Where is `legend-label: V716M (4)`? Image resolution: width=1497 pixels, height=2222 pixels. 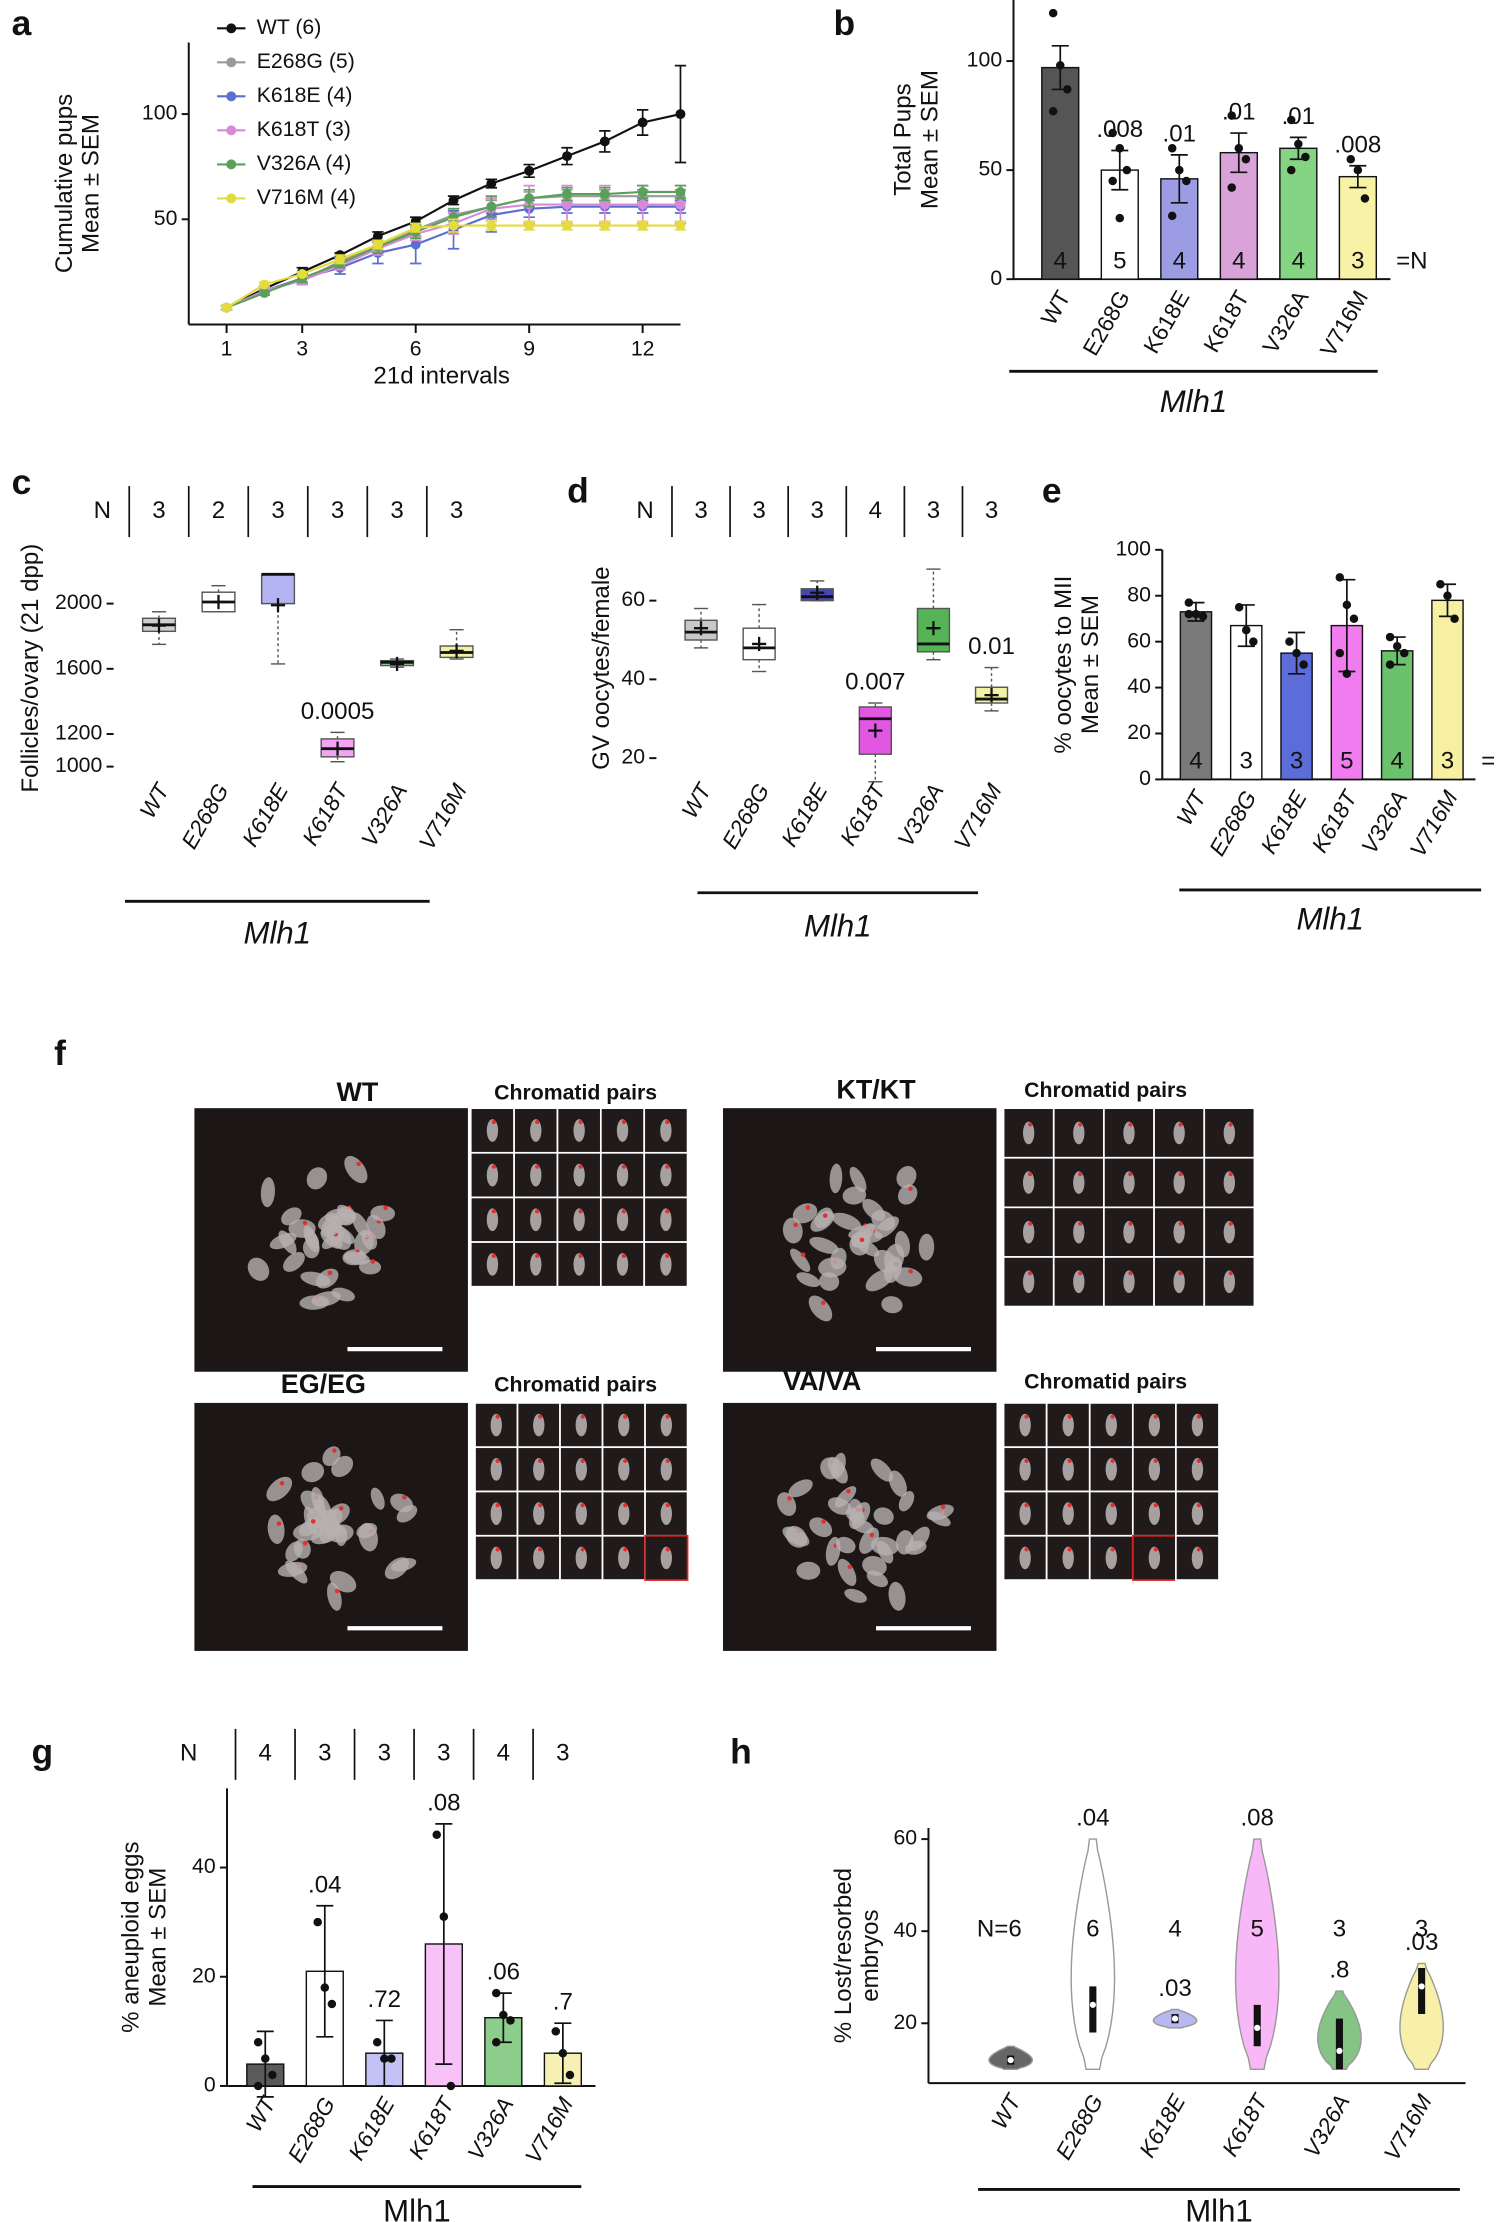
legend-label: V716M (4) is located at coordinates (306, 197).